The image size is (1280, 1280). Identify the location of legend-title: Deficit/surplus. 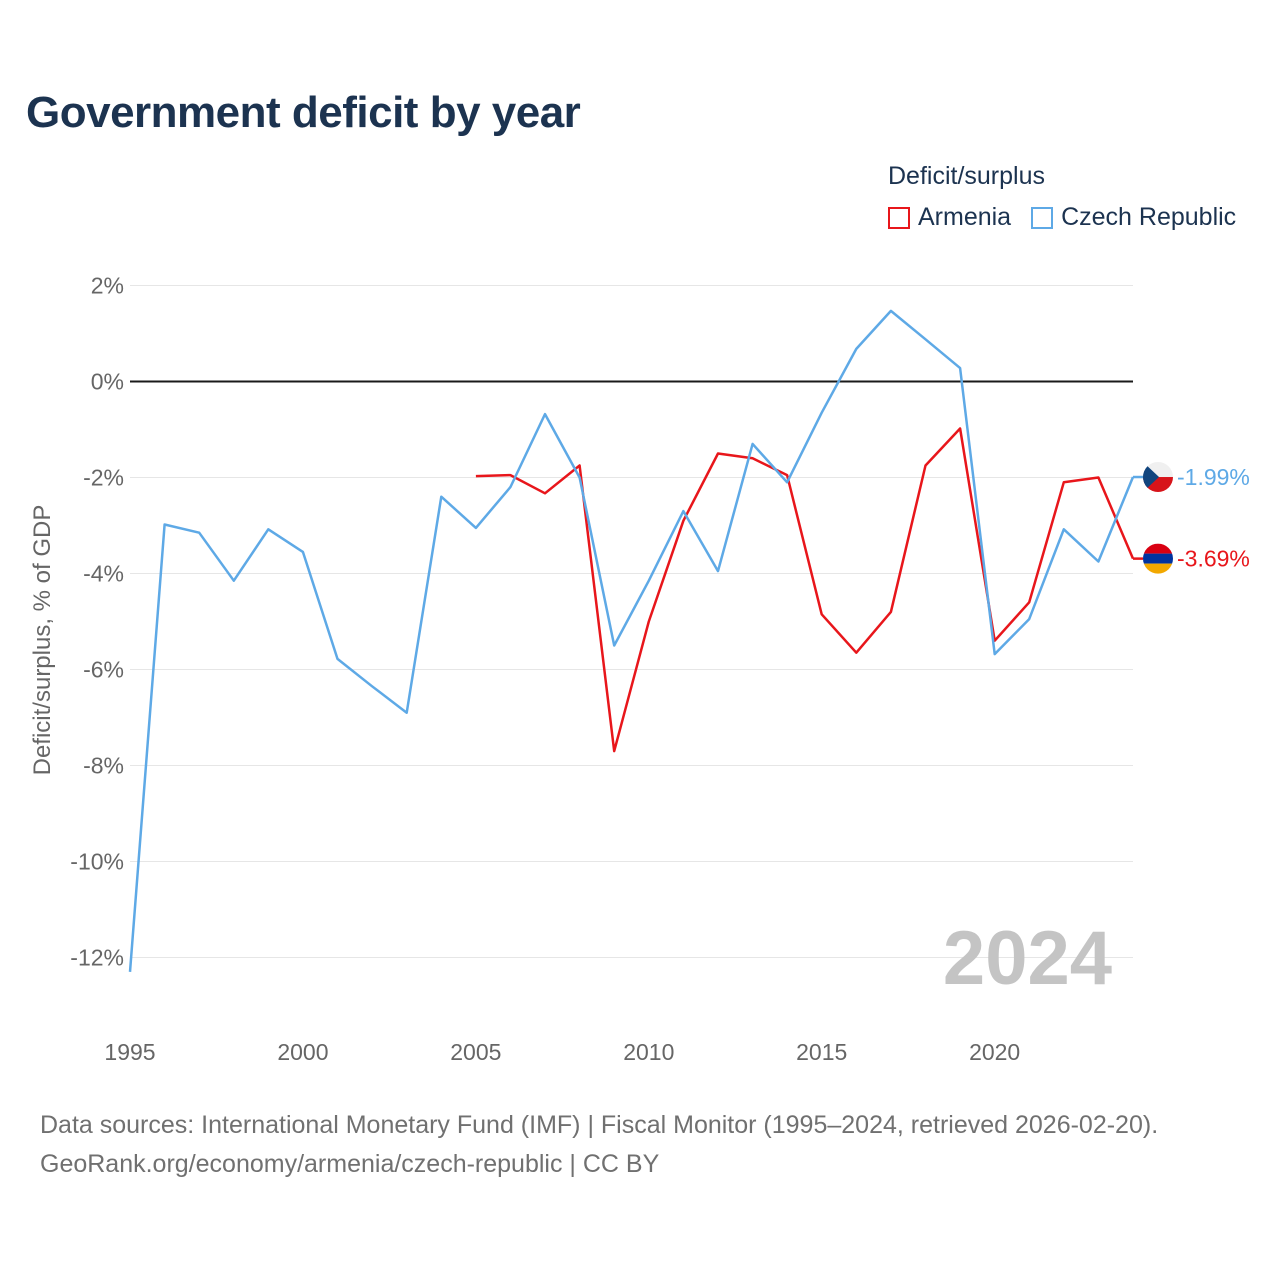
(966, 176).